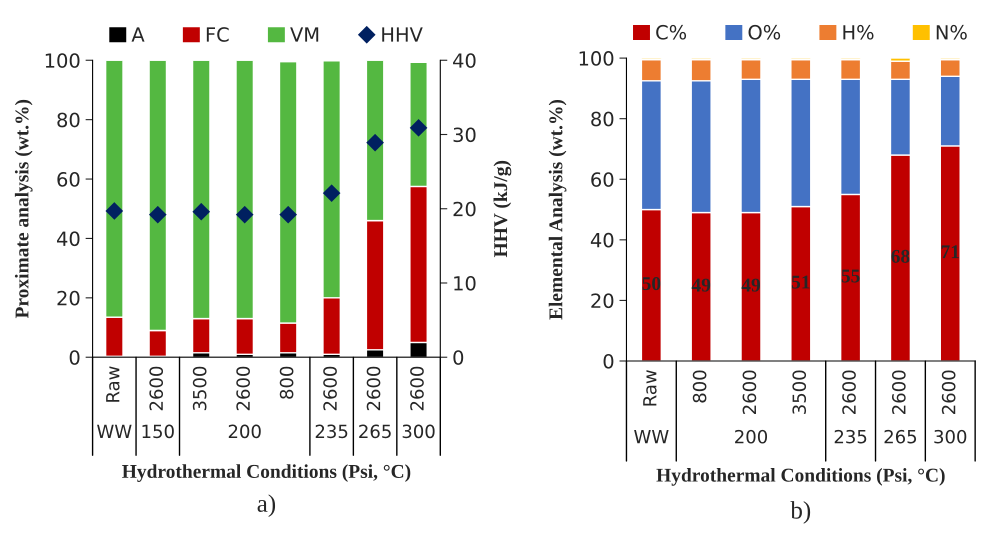 The image size is (985, 538). Describe the element at coordinates (465, 134) in the screenshot. I see `y2-tick-label: 30` at that location.